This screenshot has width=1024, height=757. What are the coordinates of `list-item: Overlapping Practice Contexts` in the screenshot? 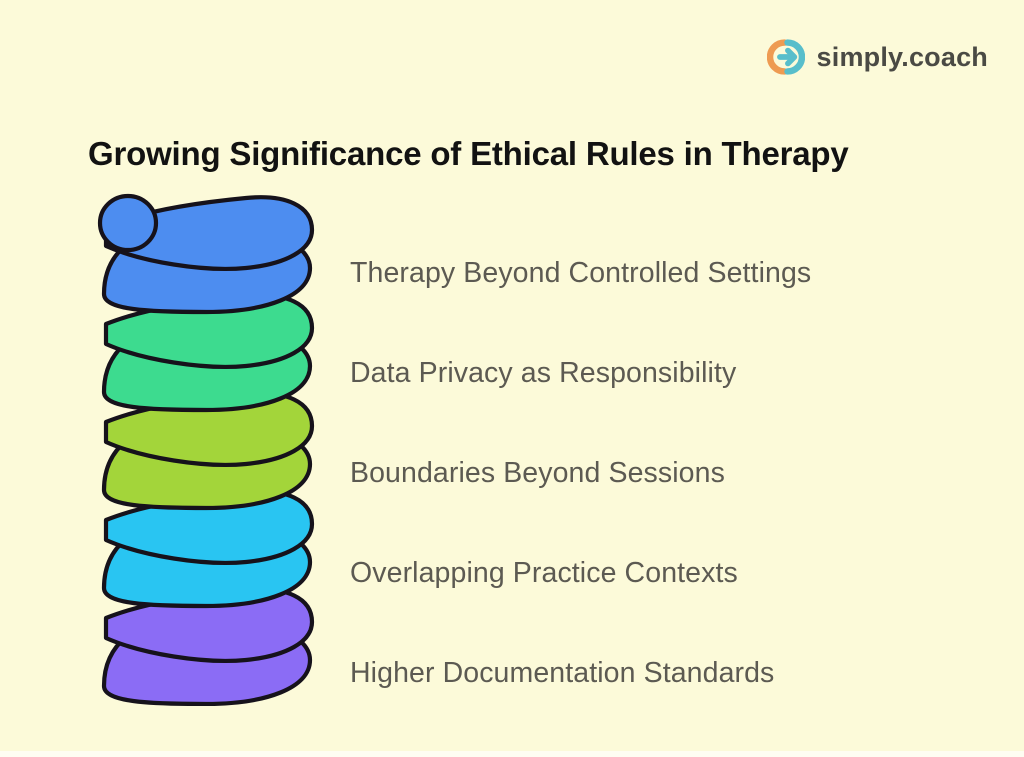 It's located at (670, 574).